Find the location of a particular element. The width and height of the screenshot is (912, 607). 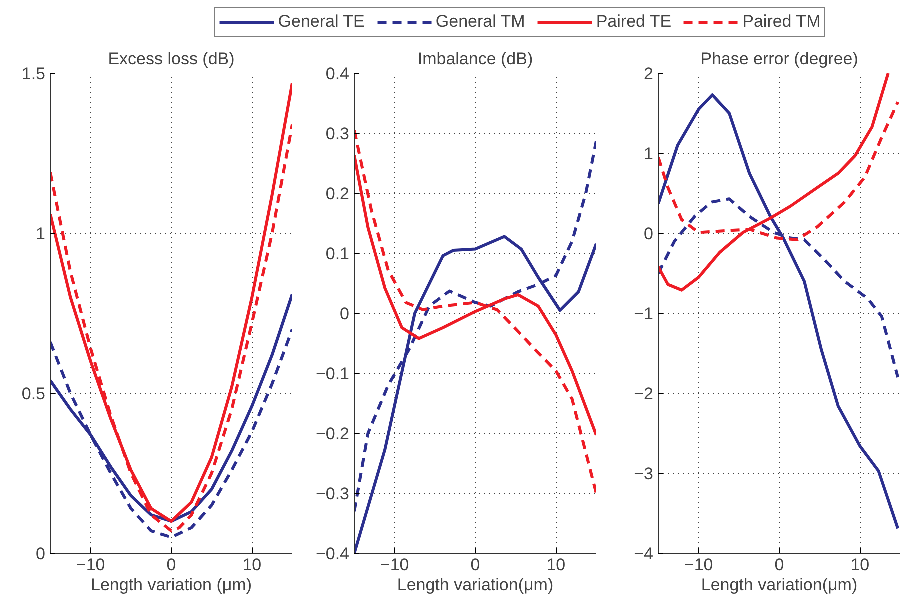

y-tick-label: −0.1 is located at coordinates (333, 374).